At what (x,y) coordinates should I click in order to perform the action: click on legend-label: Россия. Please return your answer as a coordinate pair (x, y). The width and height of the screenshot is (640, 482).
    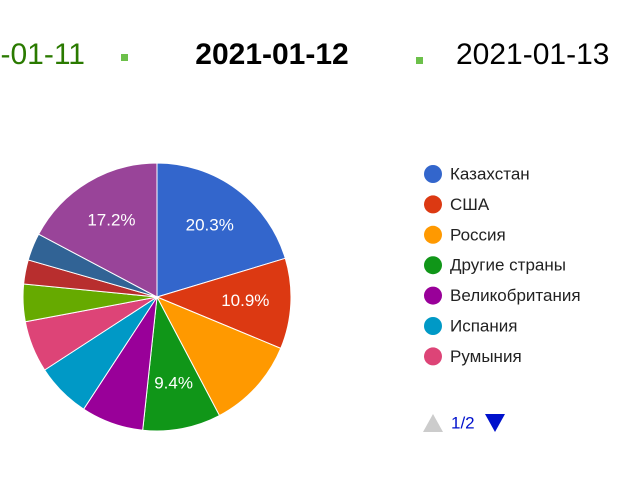
    Looking at the image, I should click on (478, 234).